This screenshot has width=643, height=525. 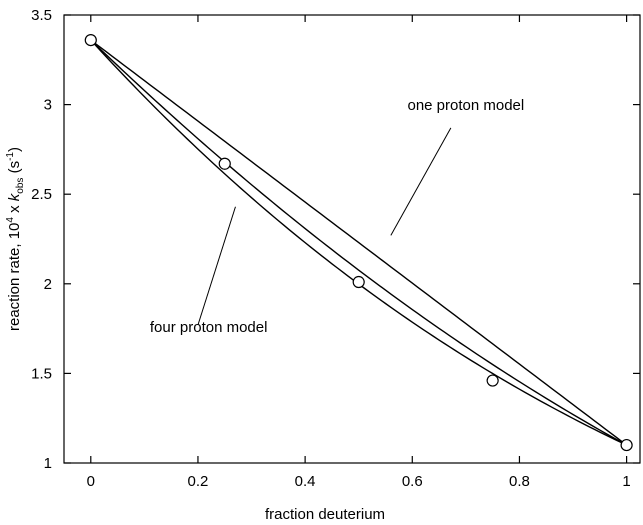 What do you see at coordinates (48, 284) in the screenshot?
I see `y-tick-label: 2` at bounding box center [48, 284].